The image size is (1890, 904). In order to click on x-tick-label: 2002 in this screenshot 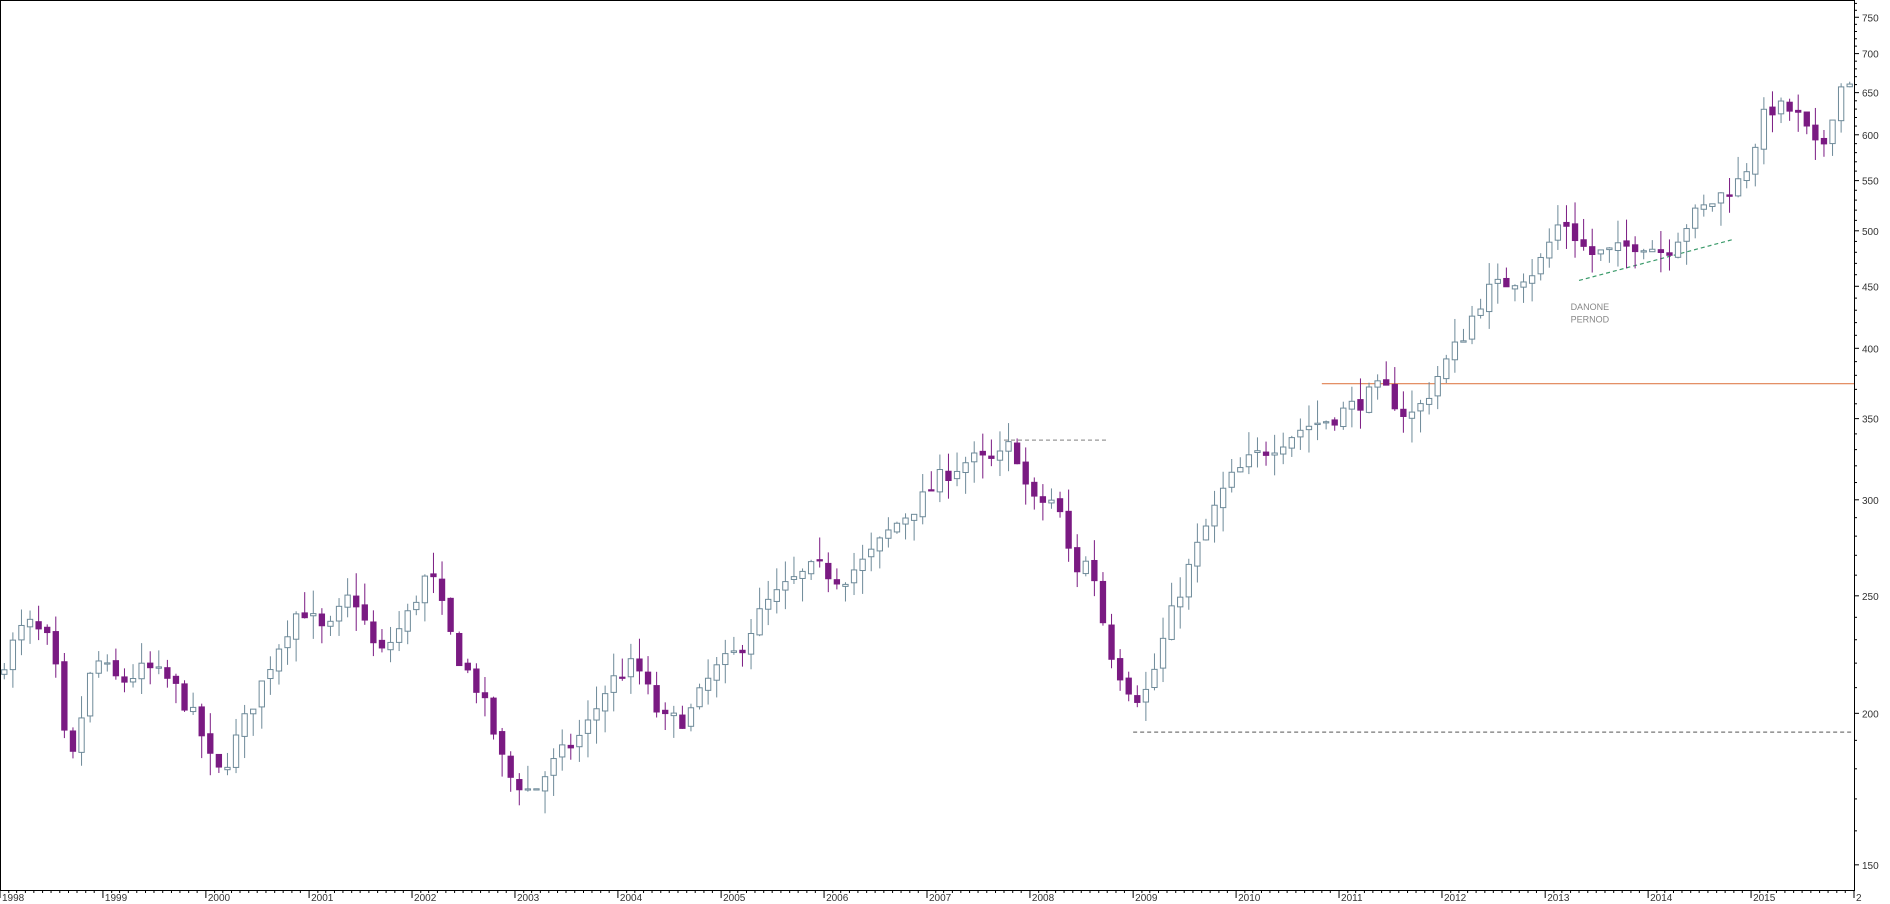, I will do `click(425, 898)`.